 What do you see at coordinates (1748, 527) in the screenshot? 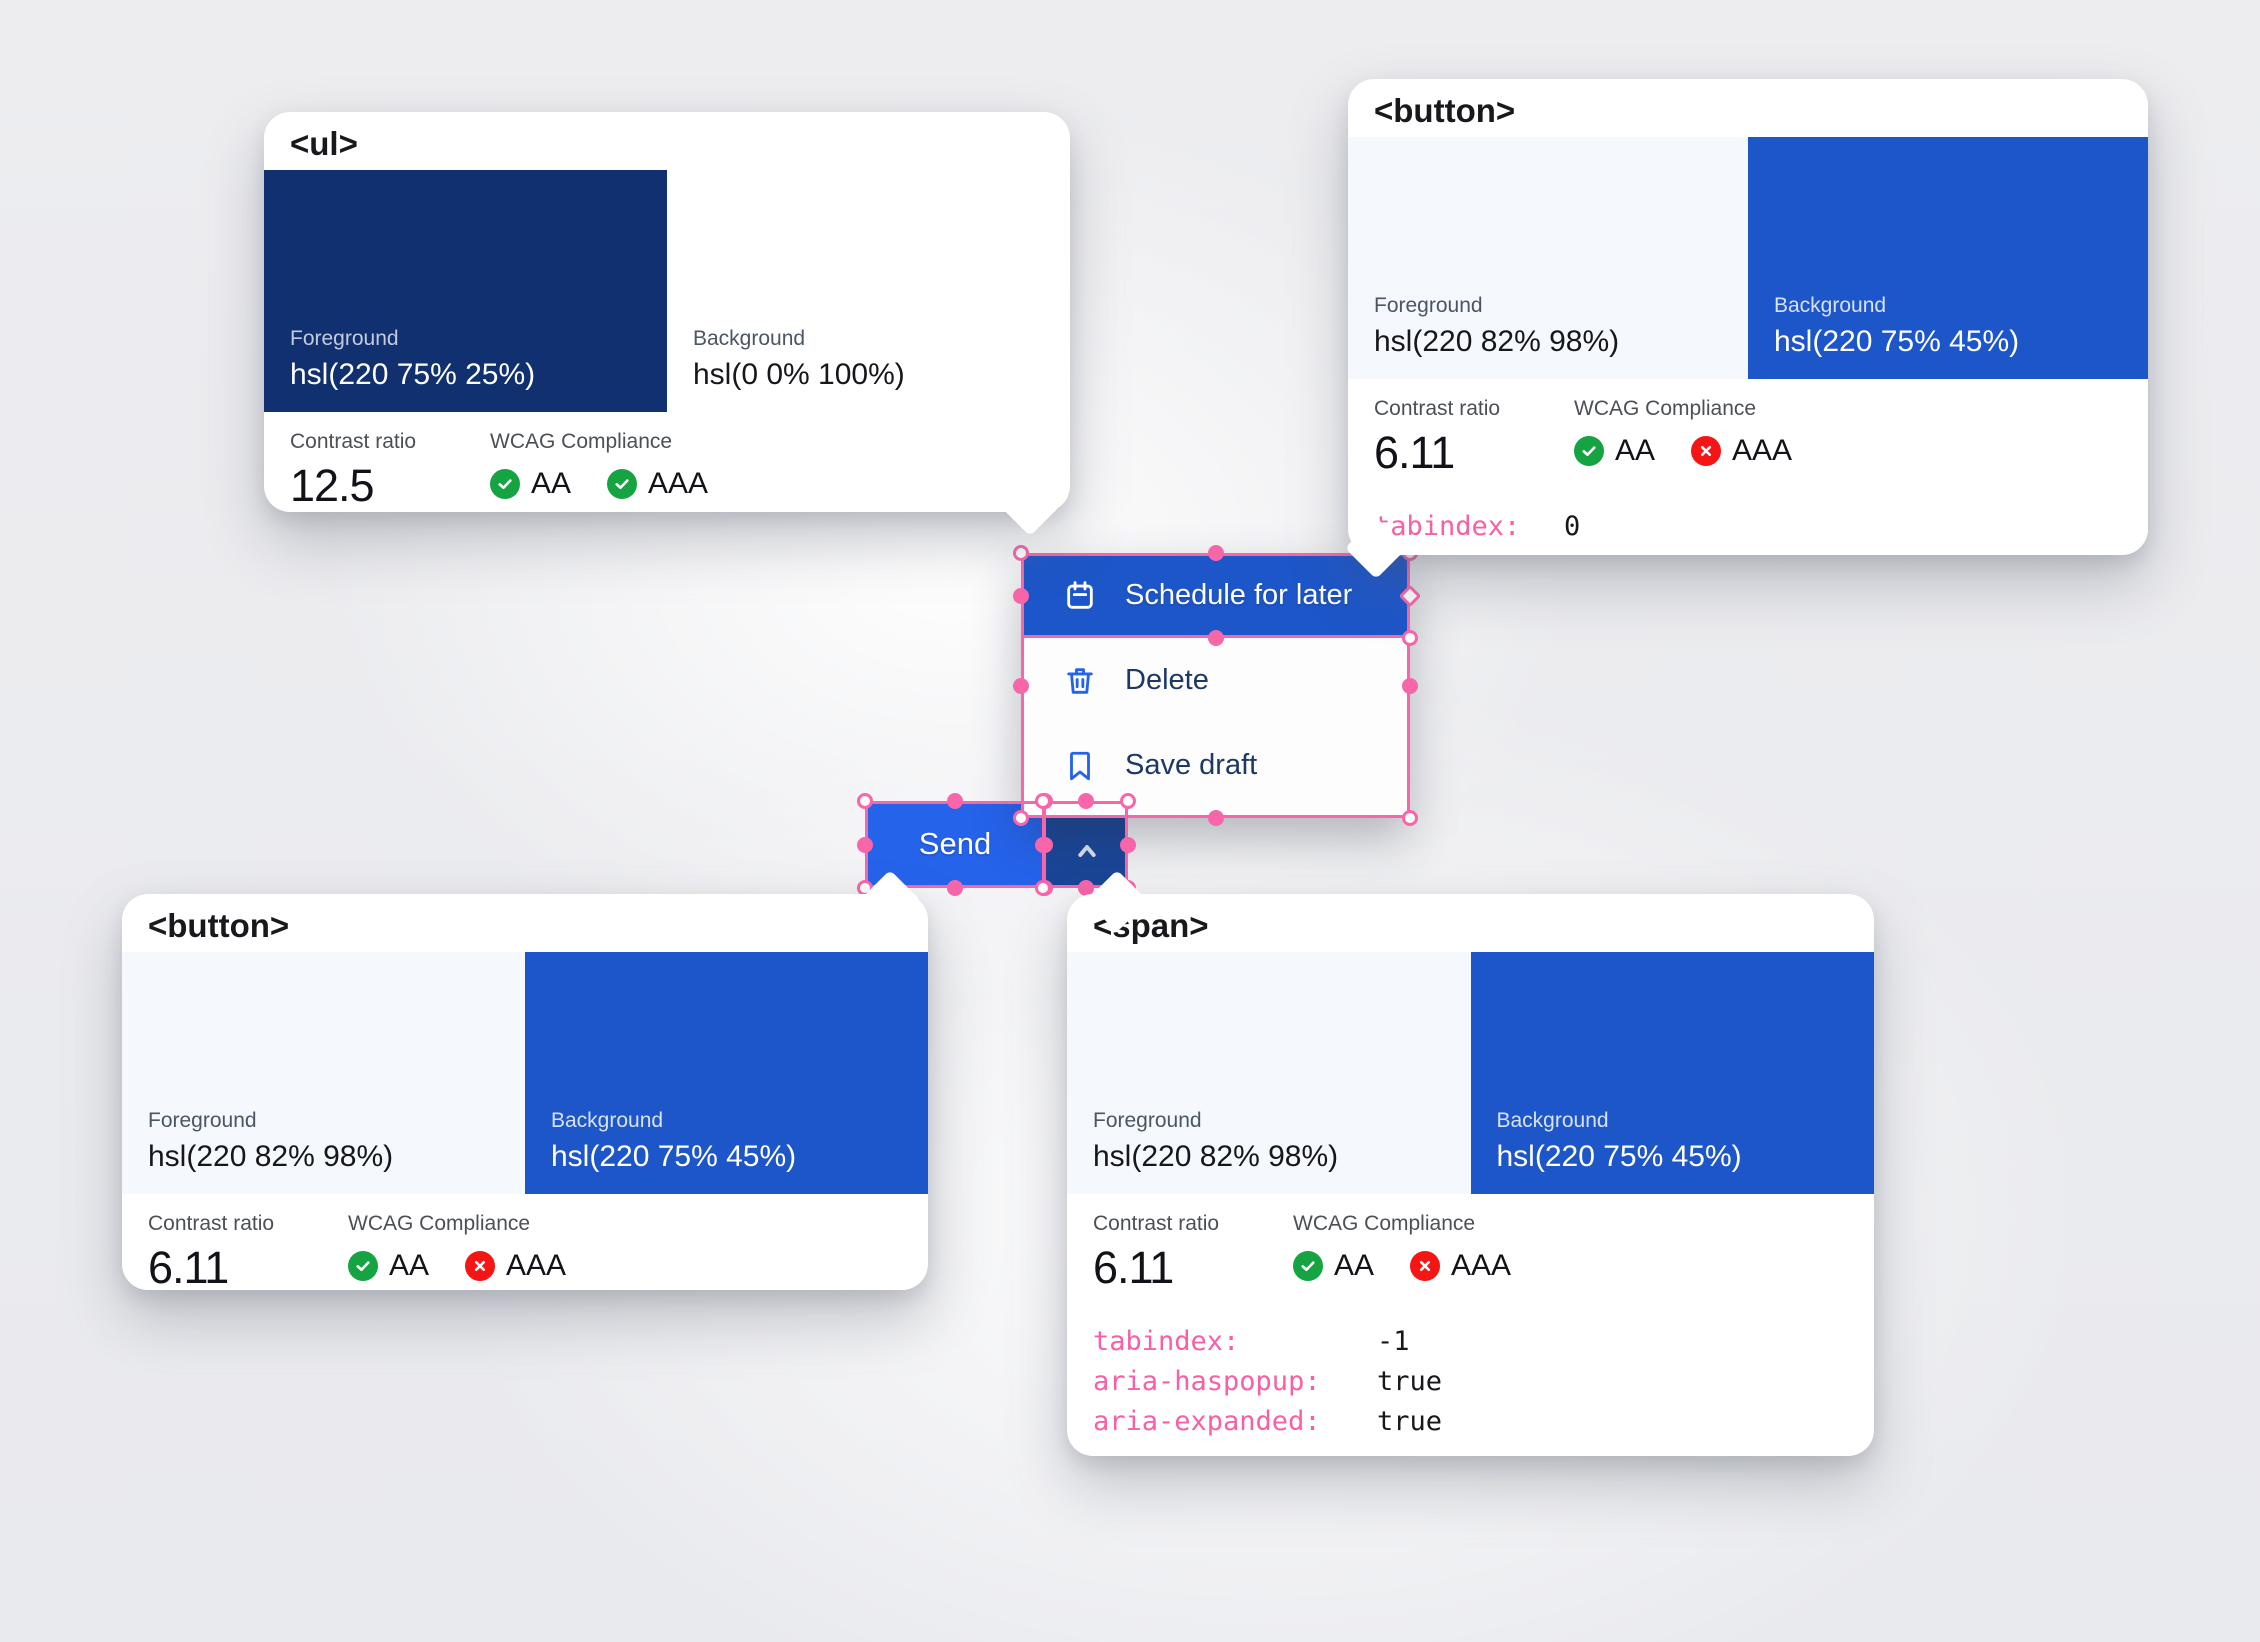
I see `attribute-row: tabindex: 0` at bounding box center [1748, 527].